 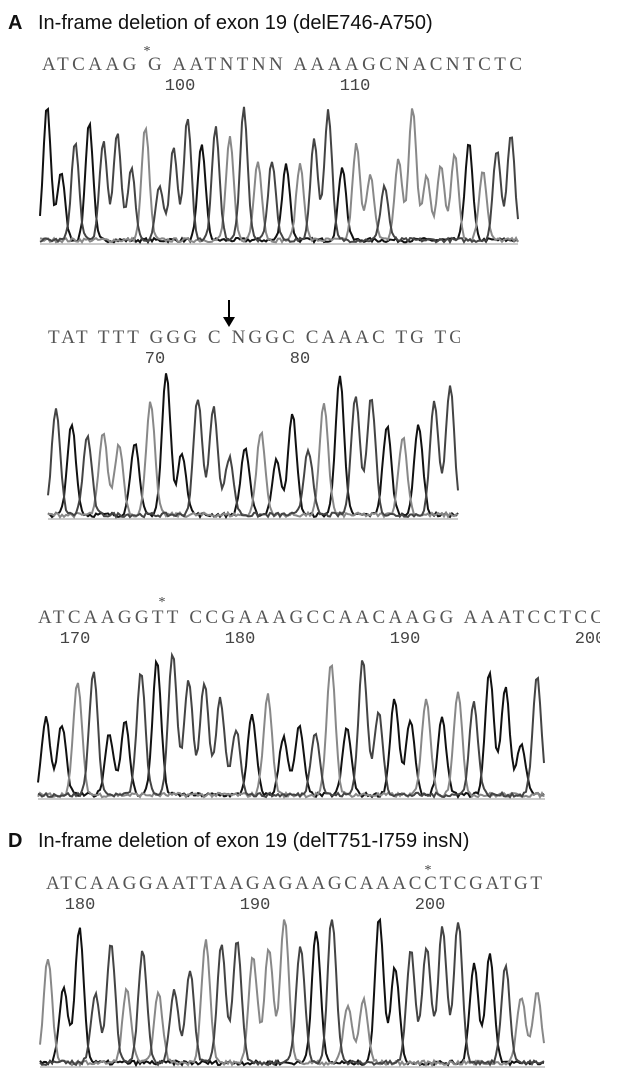 What do you see at coordinates (15, 573) in the screenshot?
I see `panel-letter: C` at bounding box center [15, 573].